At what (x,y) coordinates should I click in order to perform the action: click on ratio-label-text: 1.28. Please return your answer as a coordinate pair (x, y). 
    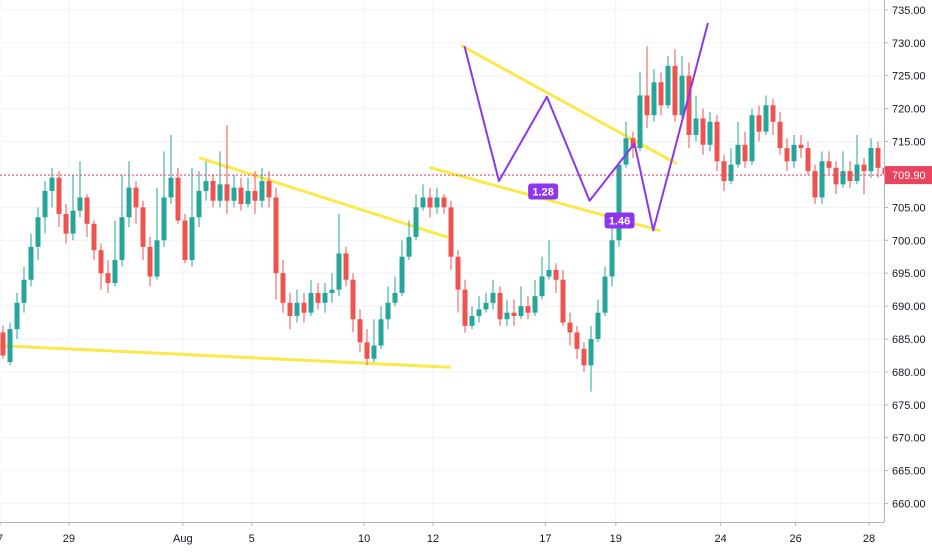
    Looking at the image, I should click on (542, 193).